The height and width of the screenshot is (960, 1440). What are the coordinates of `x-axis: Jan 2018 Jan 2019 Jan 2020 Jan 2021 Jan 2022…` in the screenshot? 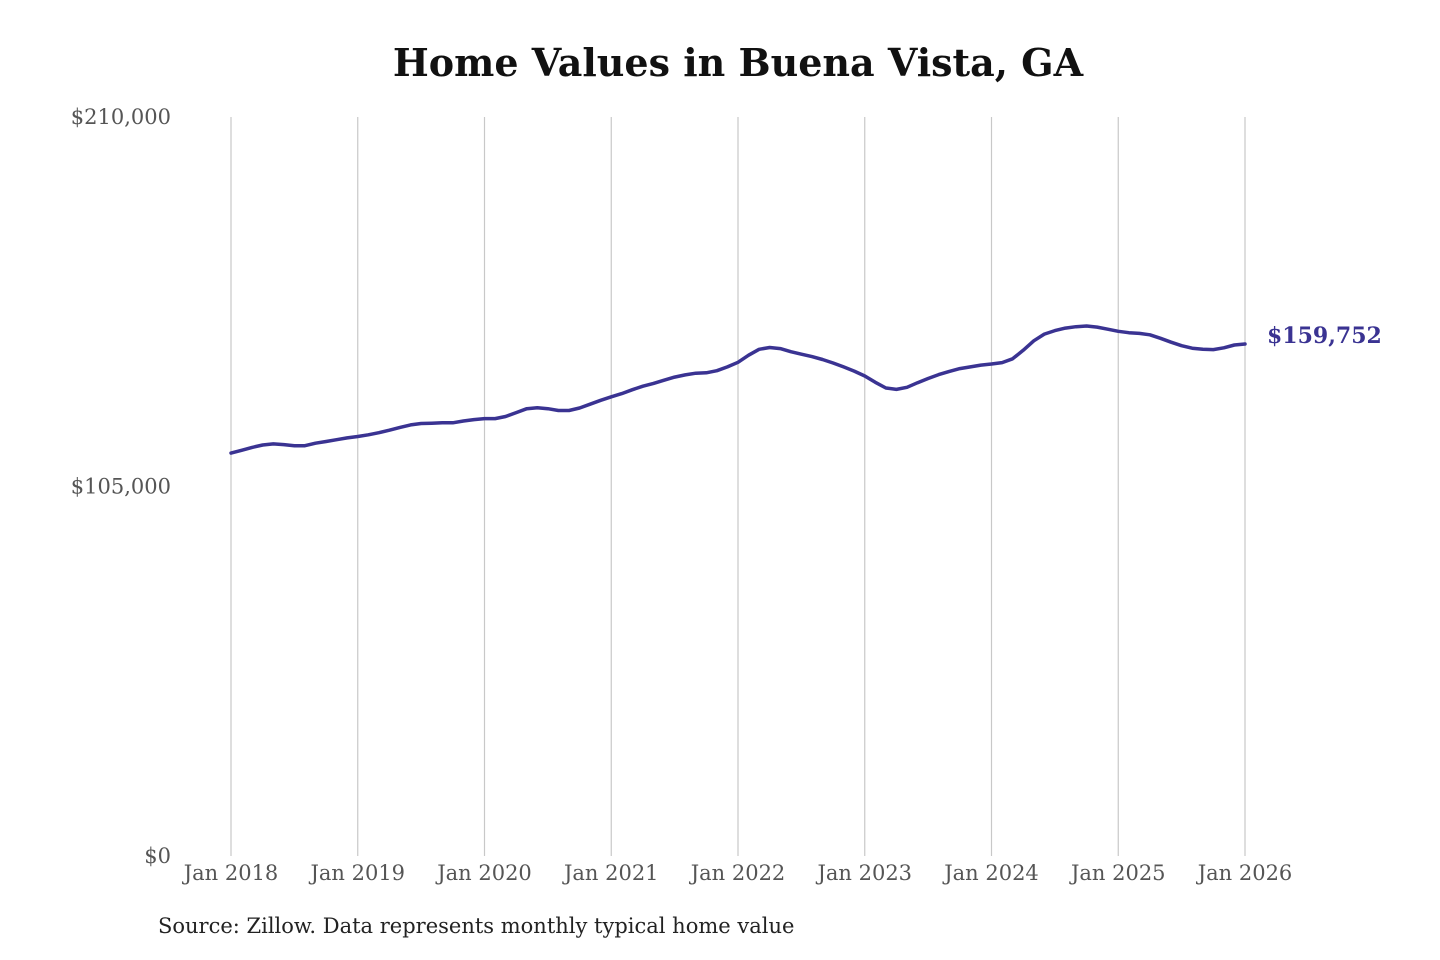 It's located at (737, 873).